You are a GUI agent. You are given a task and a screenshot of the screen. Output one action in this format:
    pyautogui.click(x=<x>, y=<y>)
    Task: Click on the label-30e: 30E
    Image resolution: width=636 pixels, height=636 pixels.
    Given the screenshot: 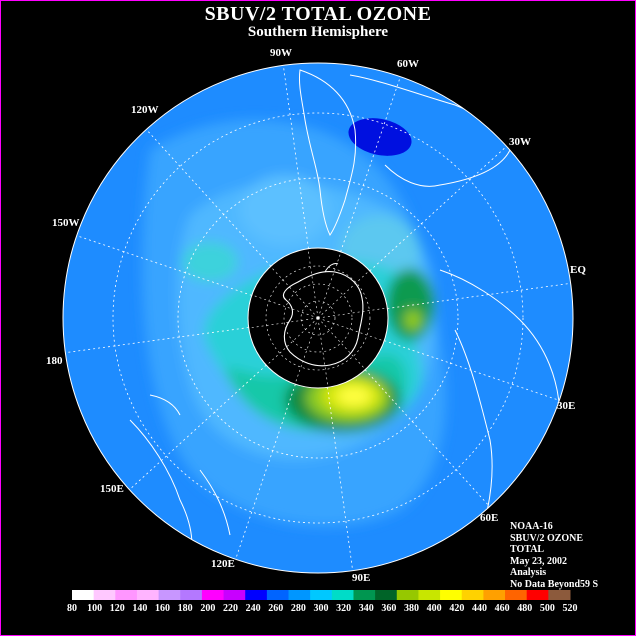 What is the action you would take?
    pyautogui.click(x=566, y=406)
    